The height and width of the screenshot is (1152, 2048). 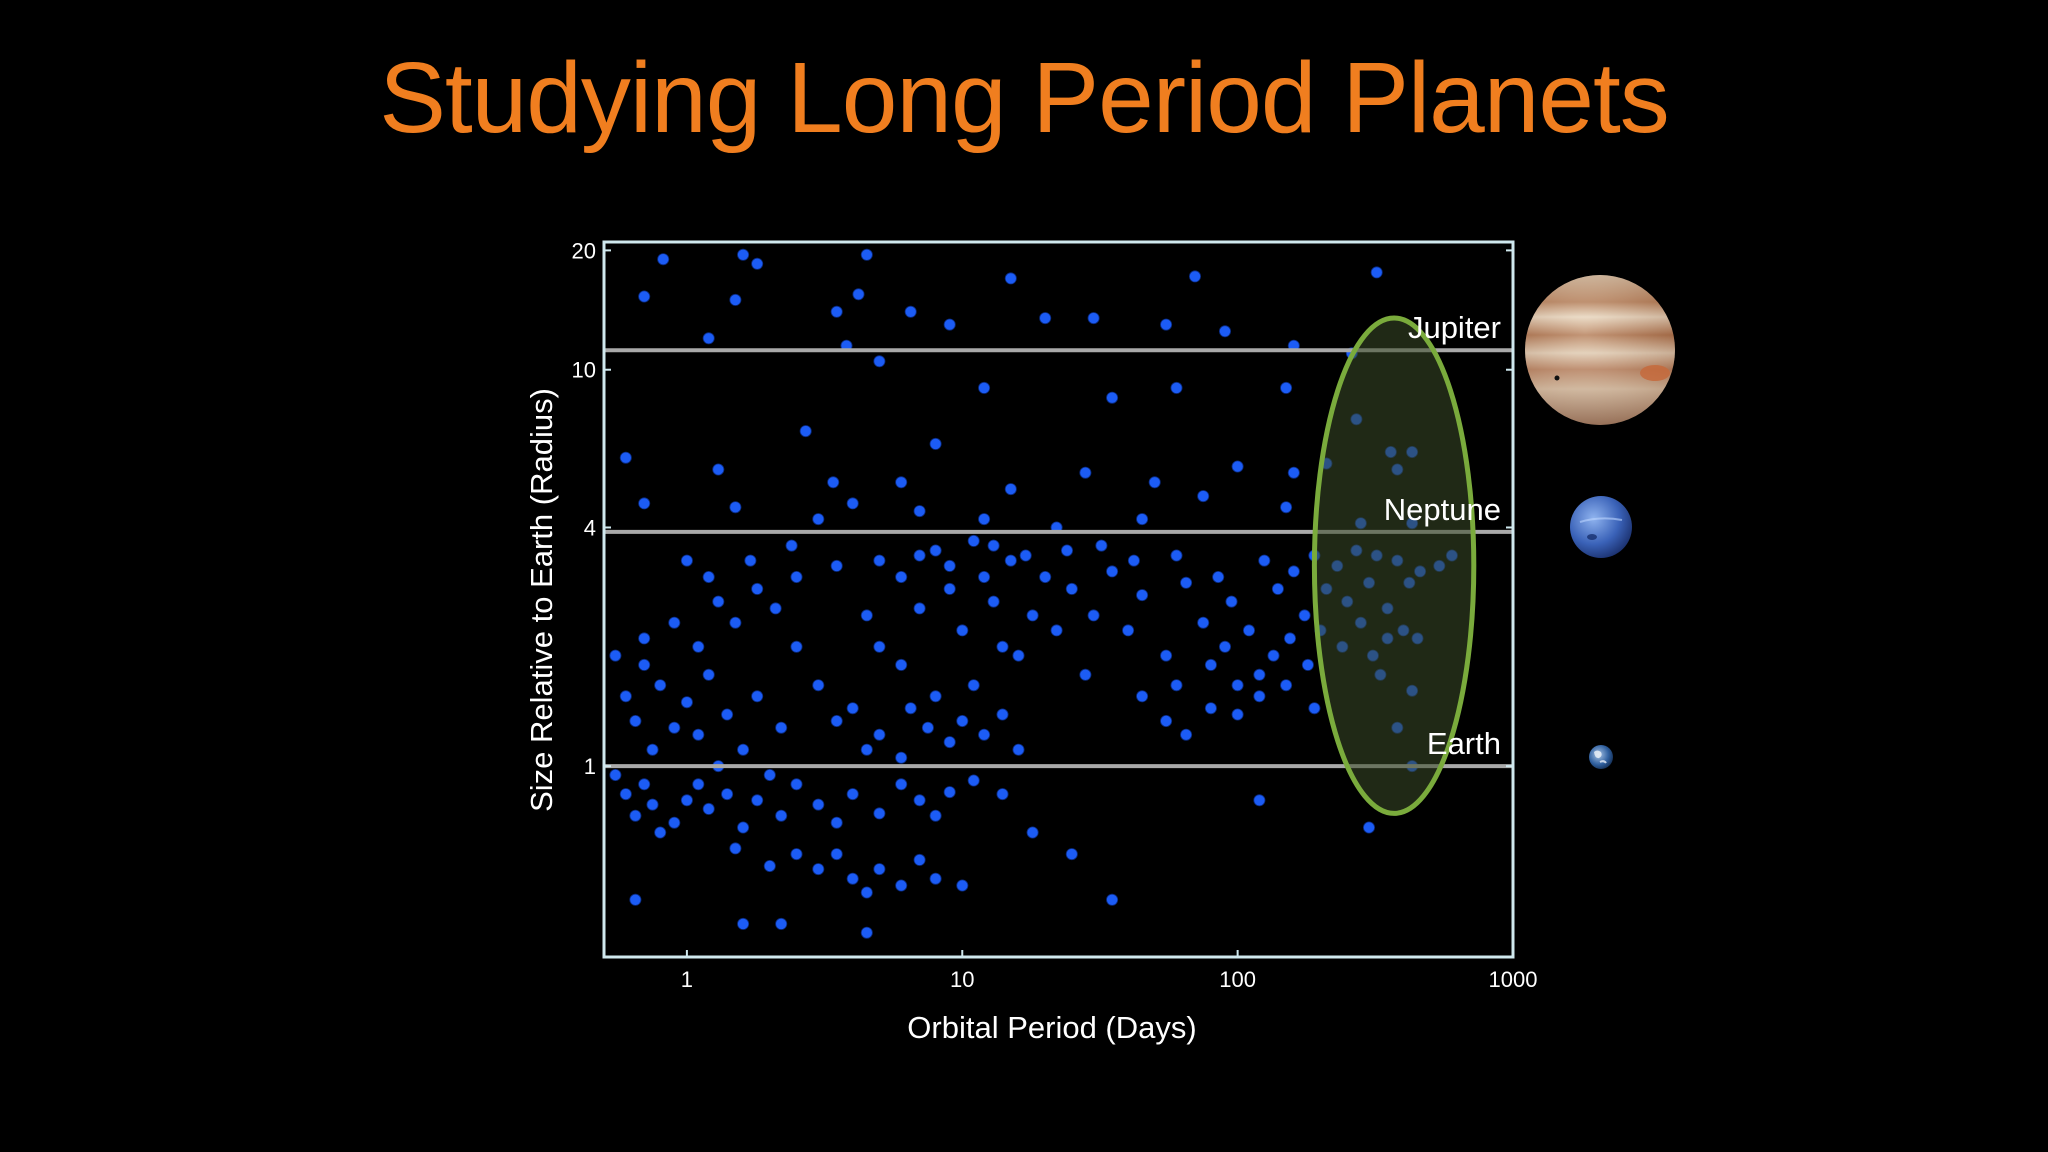 What do you see at coordinates (1601, 527) in the screenshot?
I see `neptune-image` at bounding box center [1601, 527].